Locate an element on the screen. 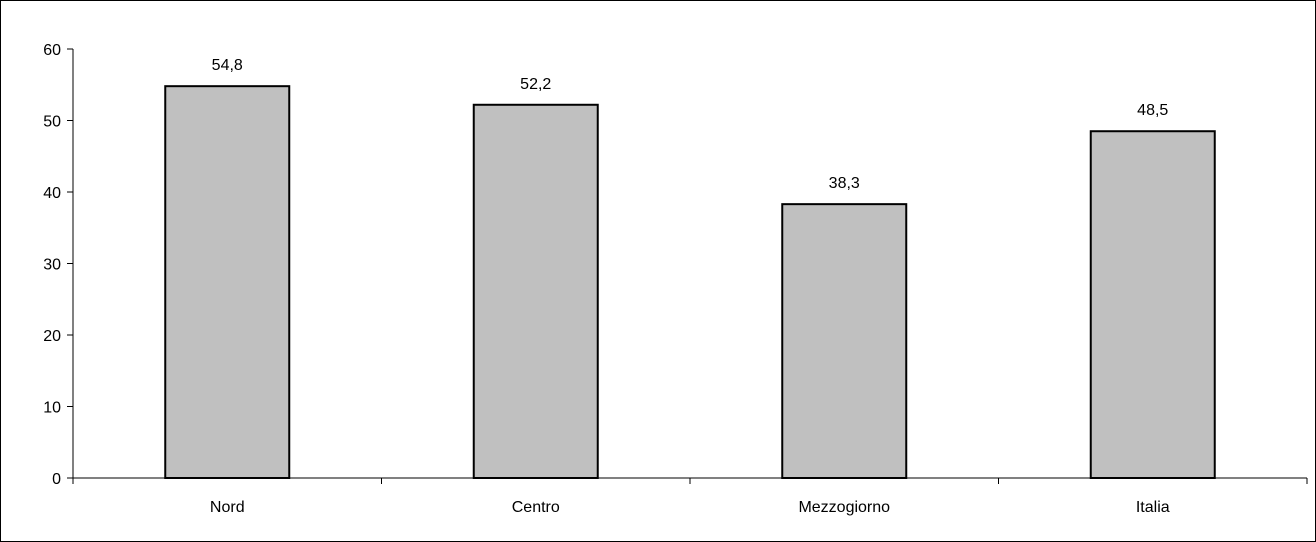 The width and height of the screenshot is (1316, 542). bar-italia is located at coordinates (1152, 304).